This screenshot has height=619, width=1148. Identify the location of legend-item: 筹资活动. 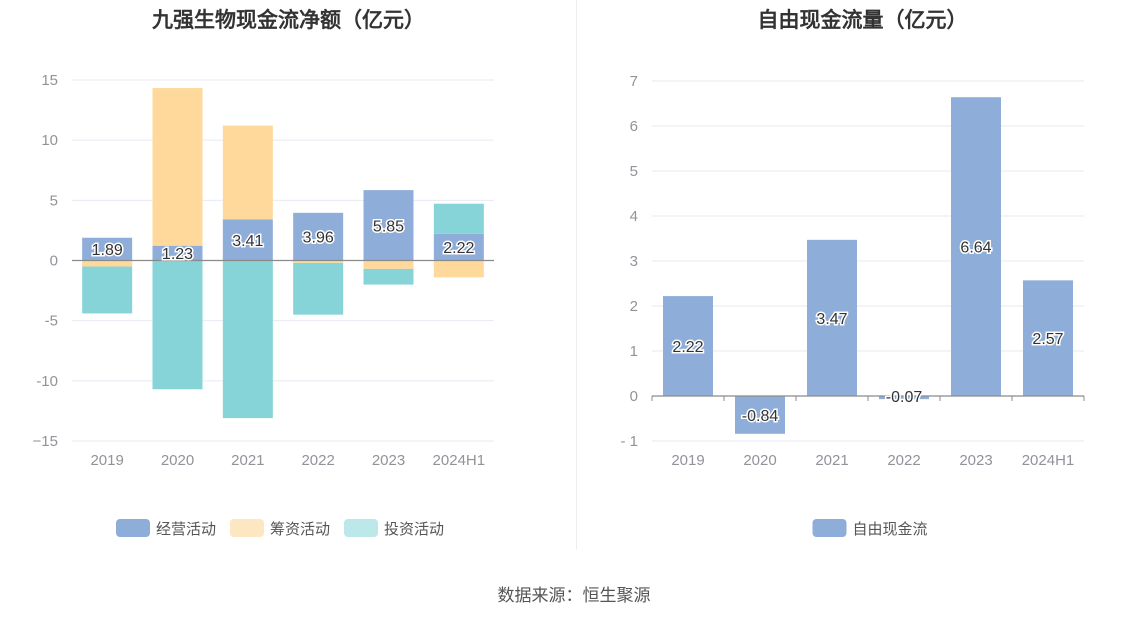
(280, 528).